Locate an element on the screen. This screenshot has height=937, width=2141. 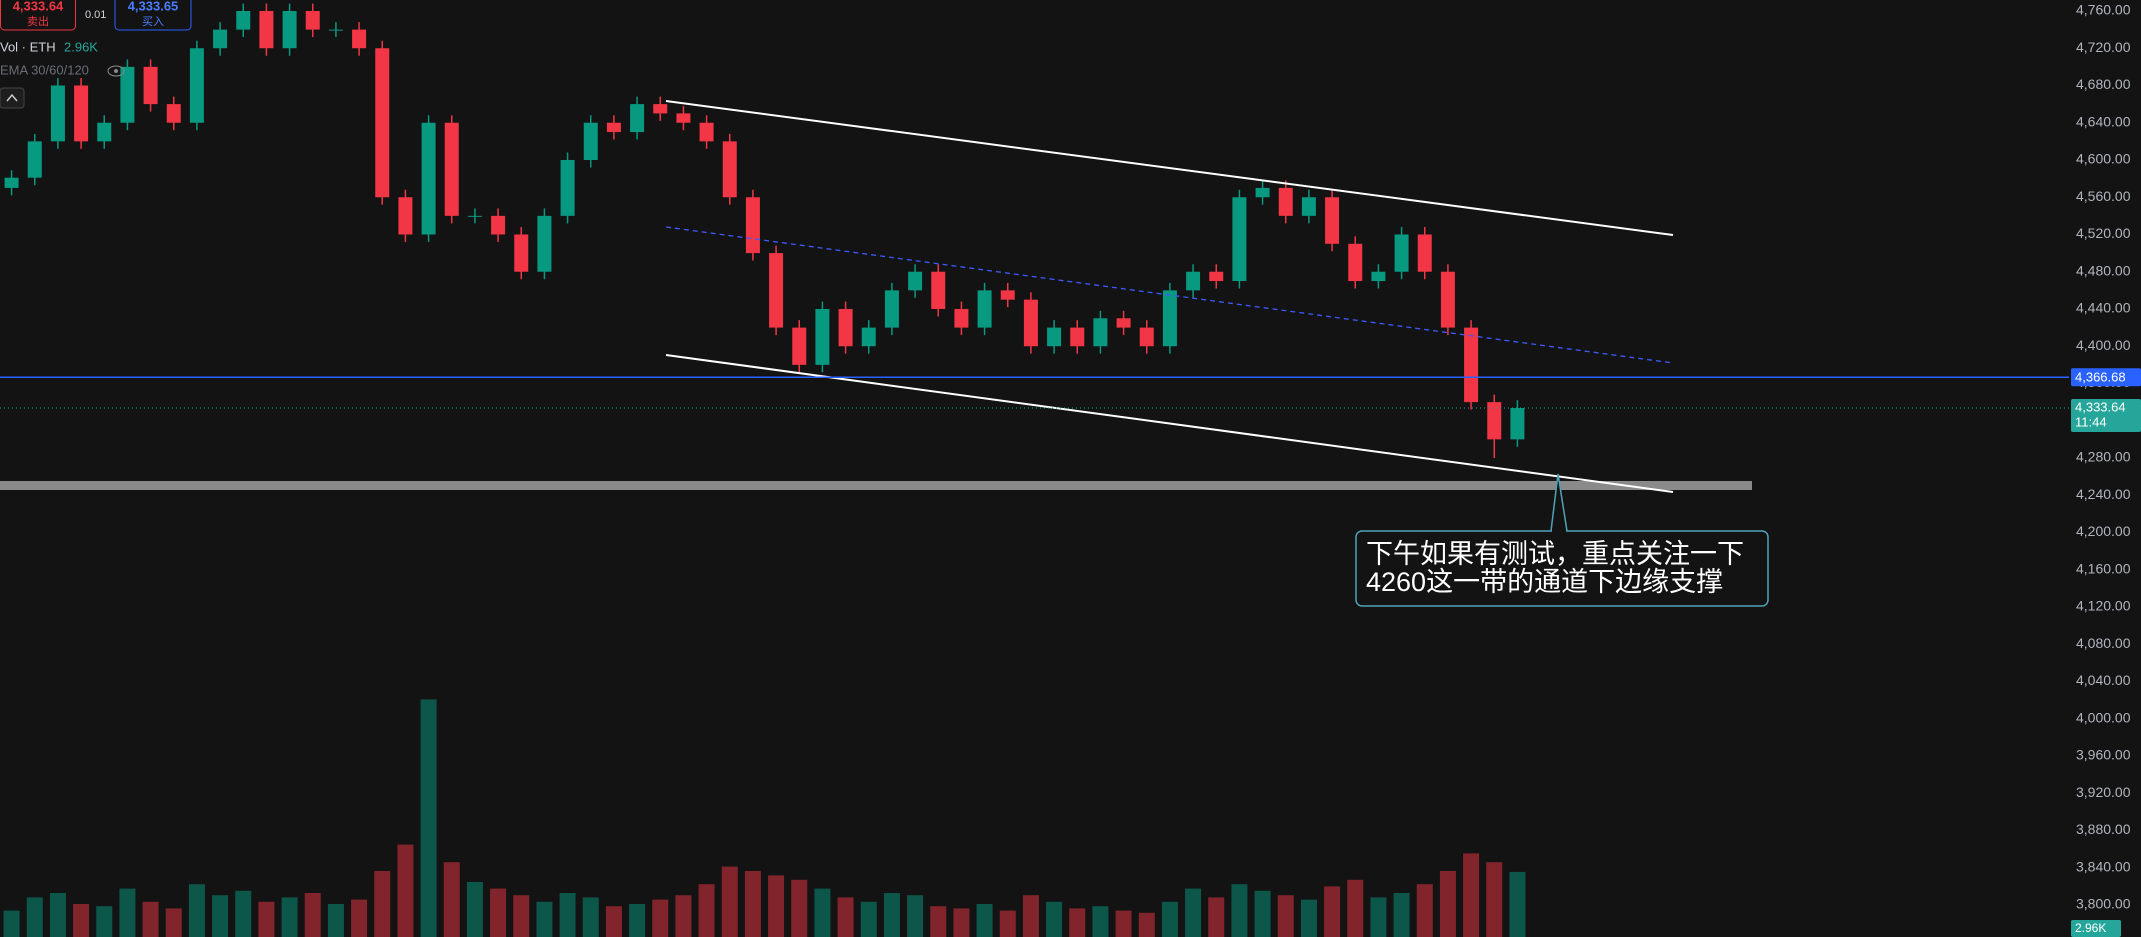
buy-label: 买入 is located at coordinates (153, 21).